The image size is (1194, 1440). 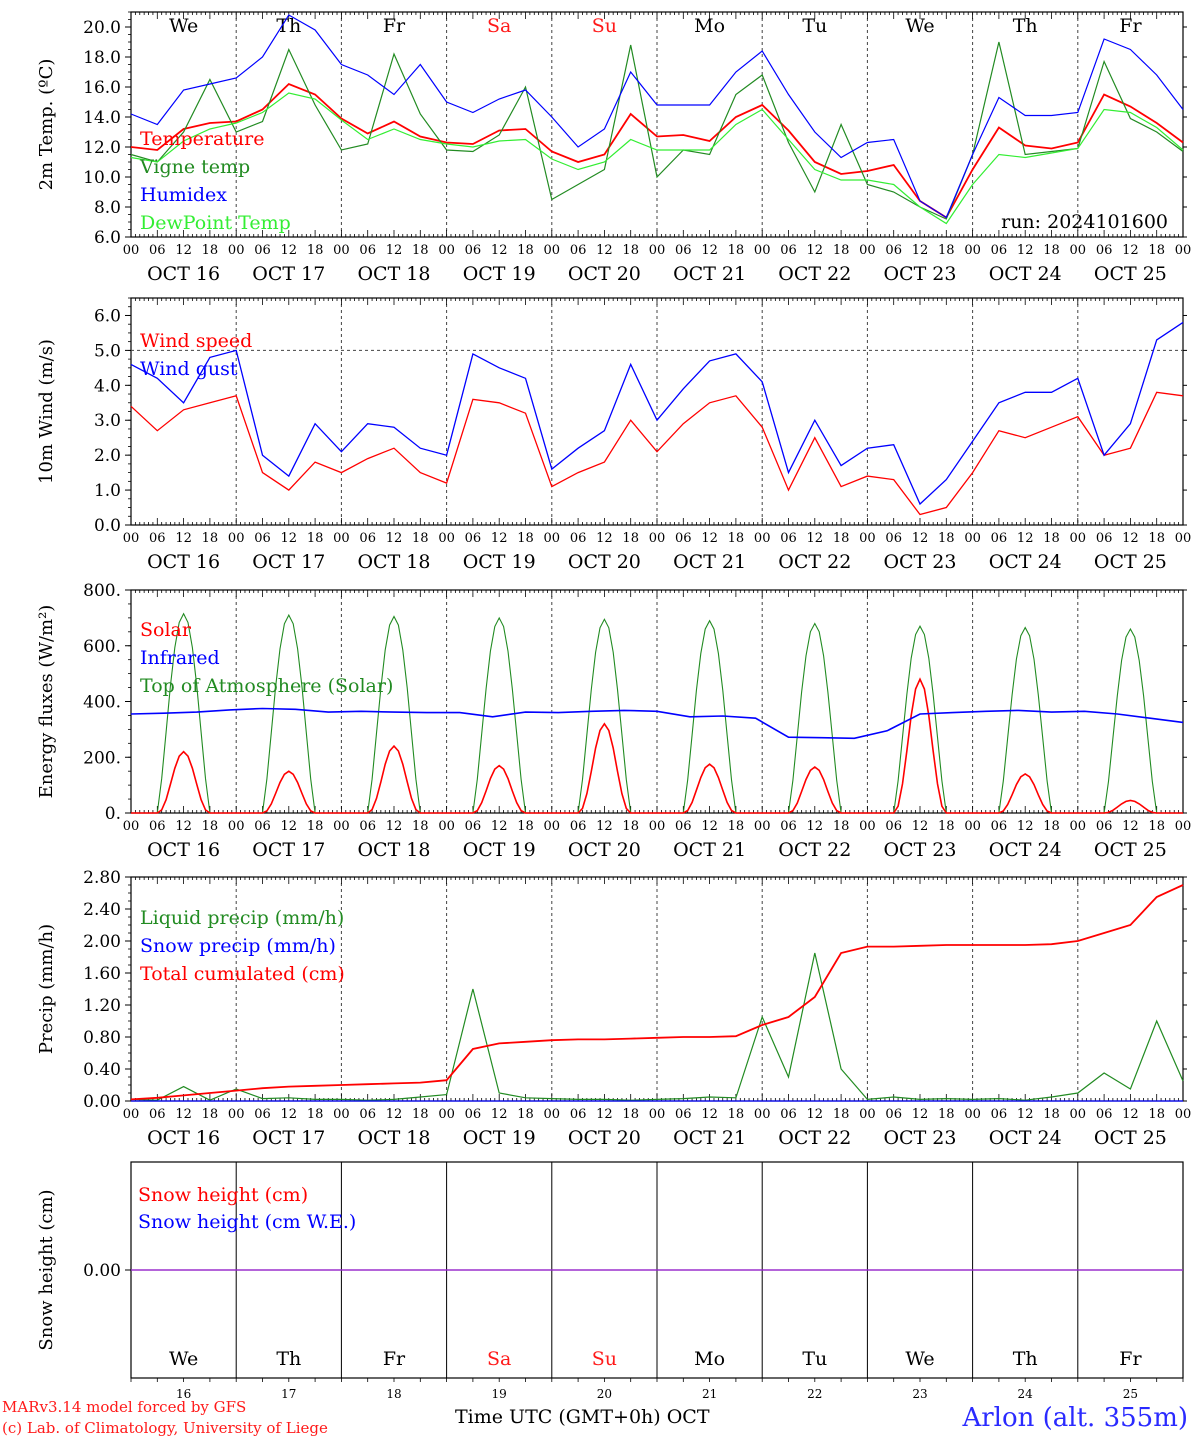 What do you see at coordinates (107, 386) in the screenshot?
I see `y-tick-label: 4.0` at bounding box center [107, 386].